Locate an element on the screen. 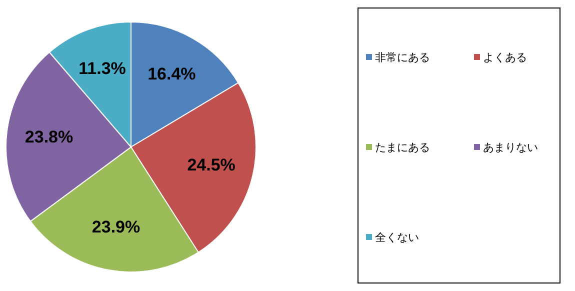 This screenshot has height=291, width=575. data-label: 23.8% is located at coordinates (49, 136).